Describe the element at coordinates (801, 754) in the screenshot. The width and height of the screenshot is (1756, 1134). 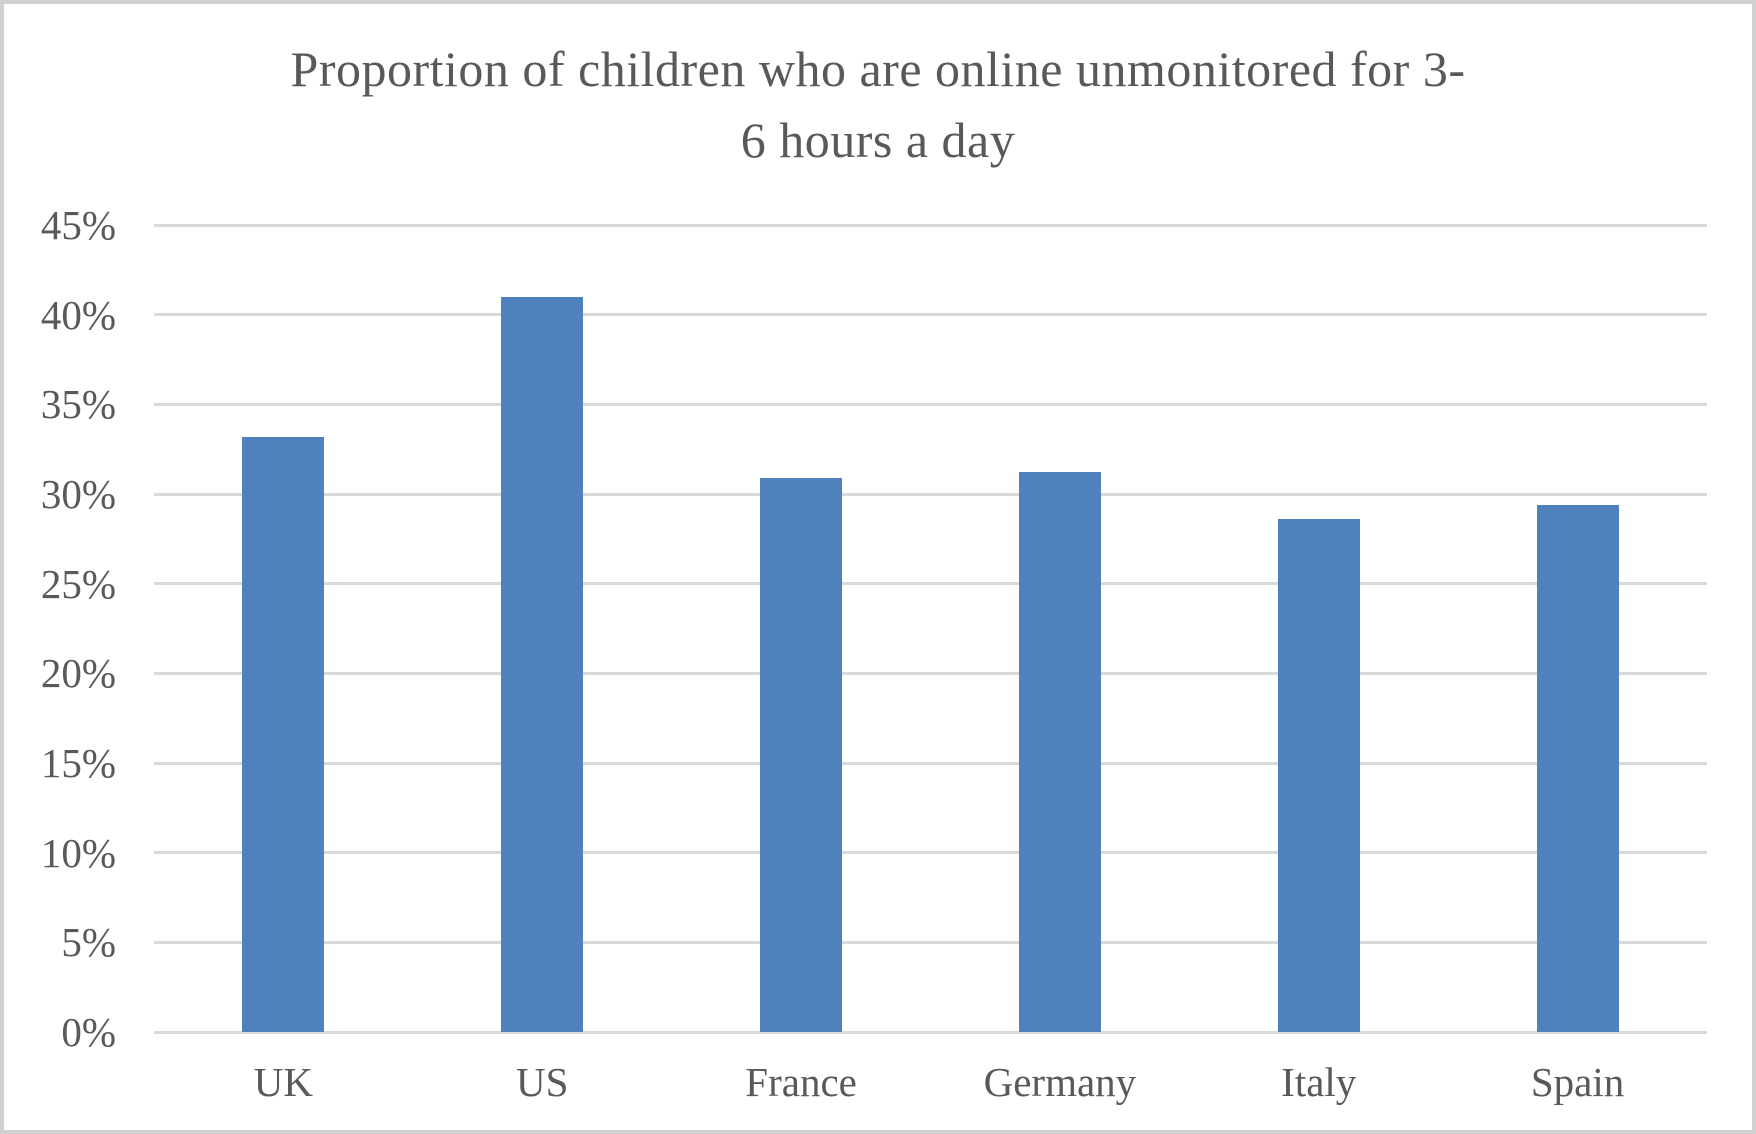
I see `bar-france` at that location.